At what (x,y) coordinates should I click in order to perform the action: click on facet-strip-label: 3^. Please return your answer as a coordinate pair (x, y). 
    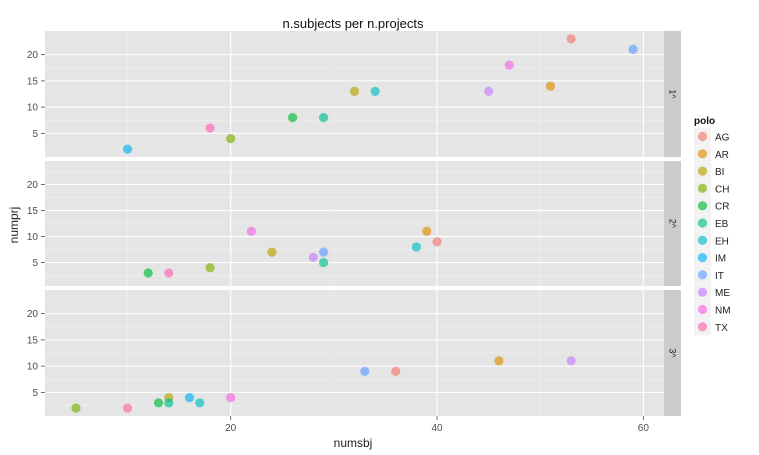
    Looking at the image, I should click on (673, 353).